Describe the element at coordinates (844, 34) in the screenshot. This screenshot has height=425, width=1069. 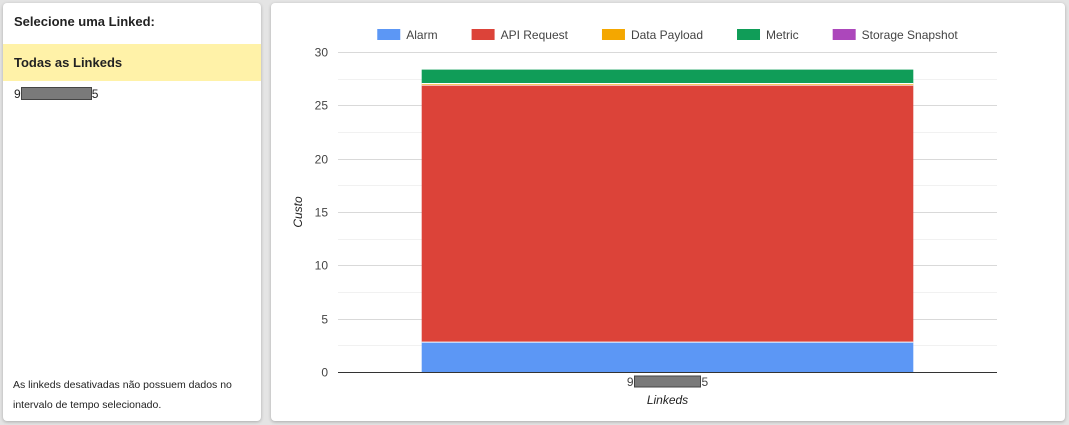
I see `legend-swatch-storage-snapshot` at that location.